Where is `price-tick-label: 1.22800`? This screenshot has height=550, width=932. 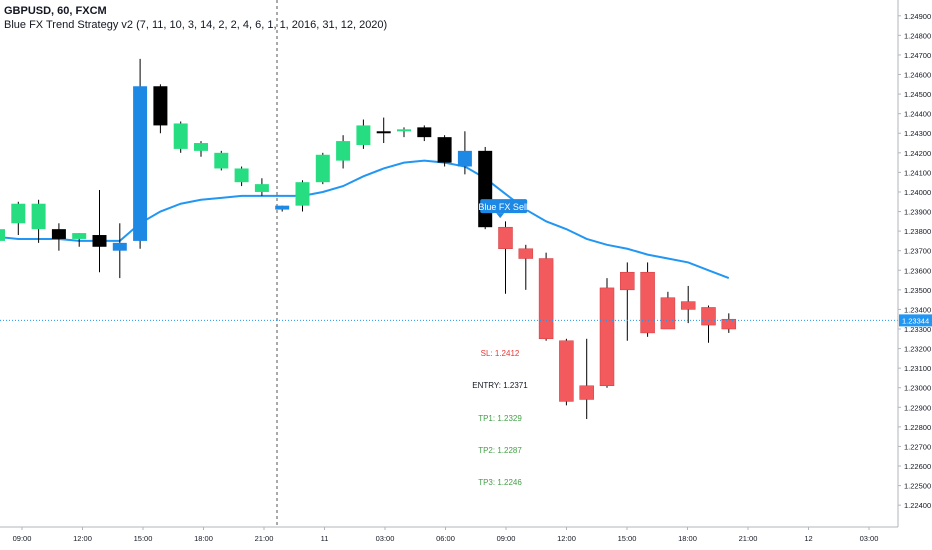 price-tick-label: 1.22800 is located at coordinates (917, 427).